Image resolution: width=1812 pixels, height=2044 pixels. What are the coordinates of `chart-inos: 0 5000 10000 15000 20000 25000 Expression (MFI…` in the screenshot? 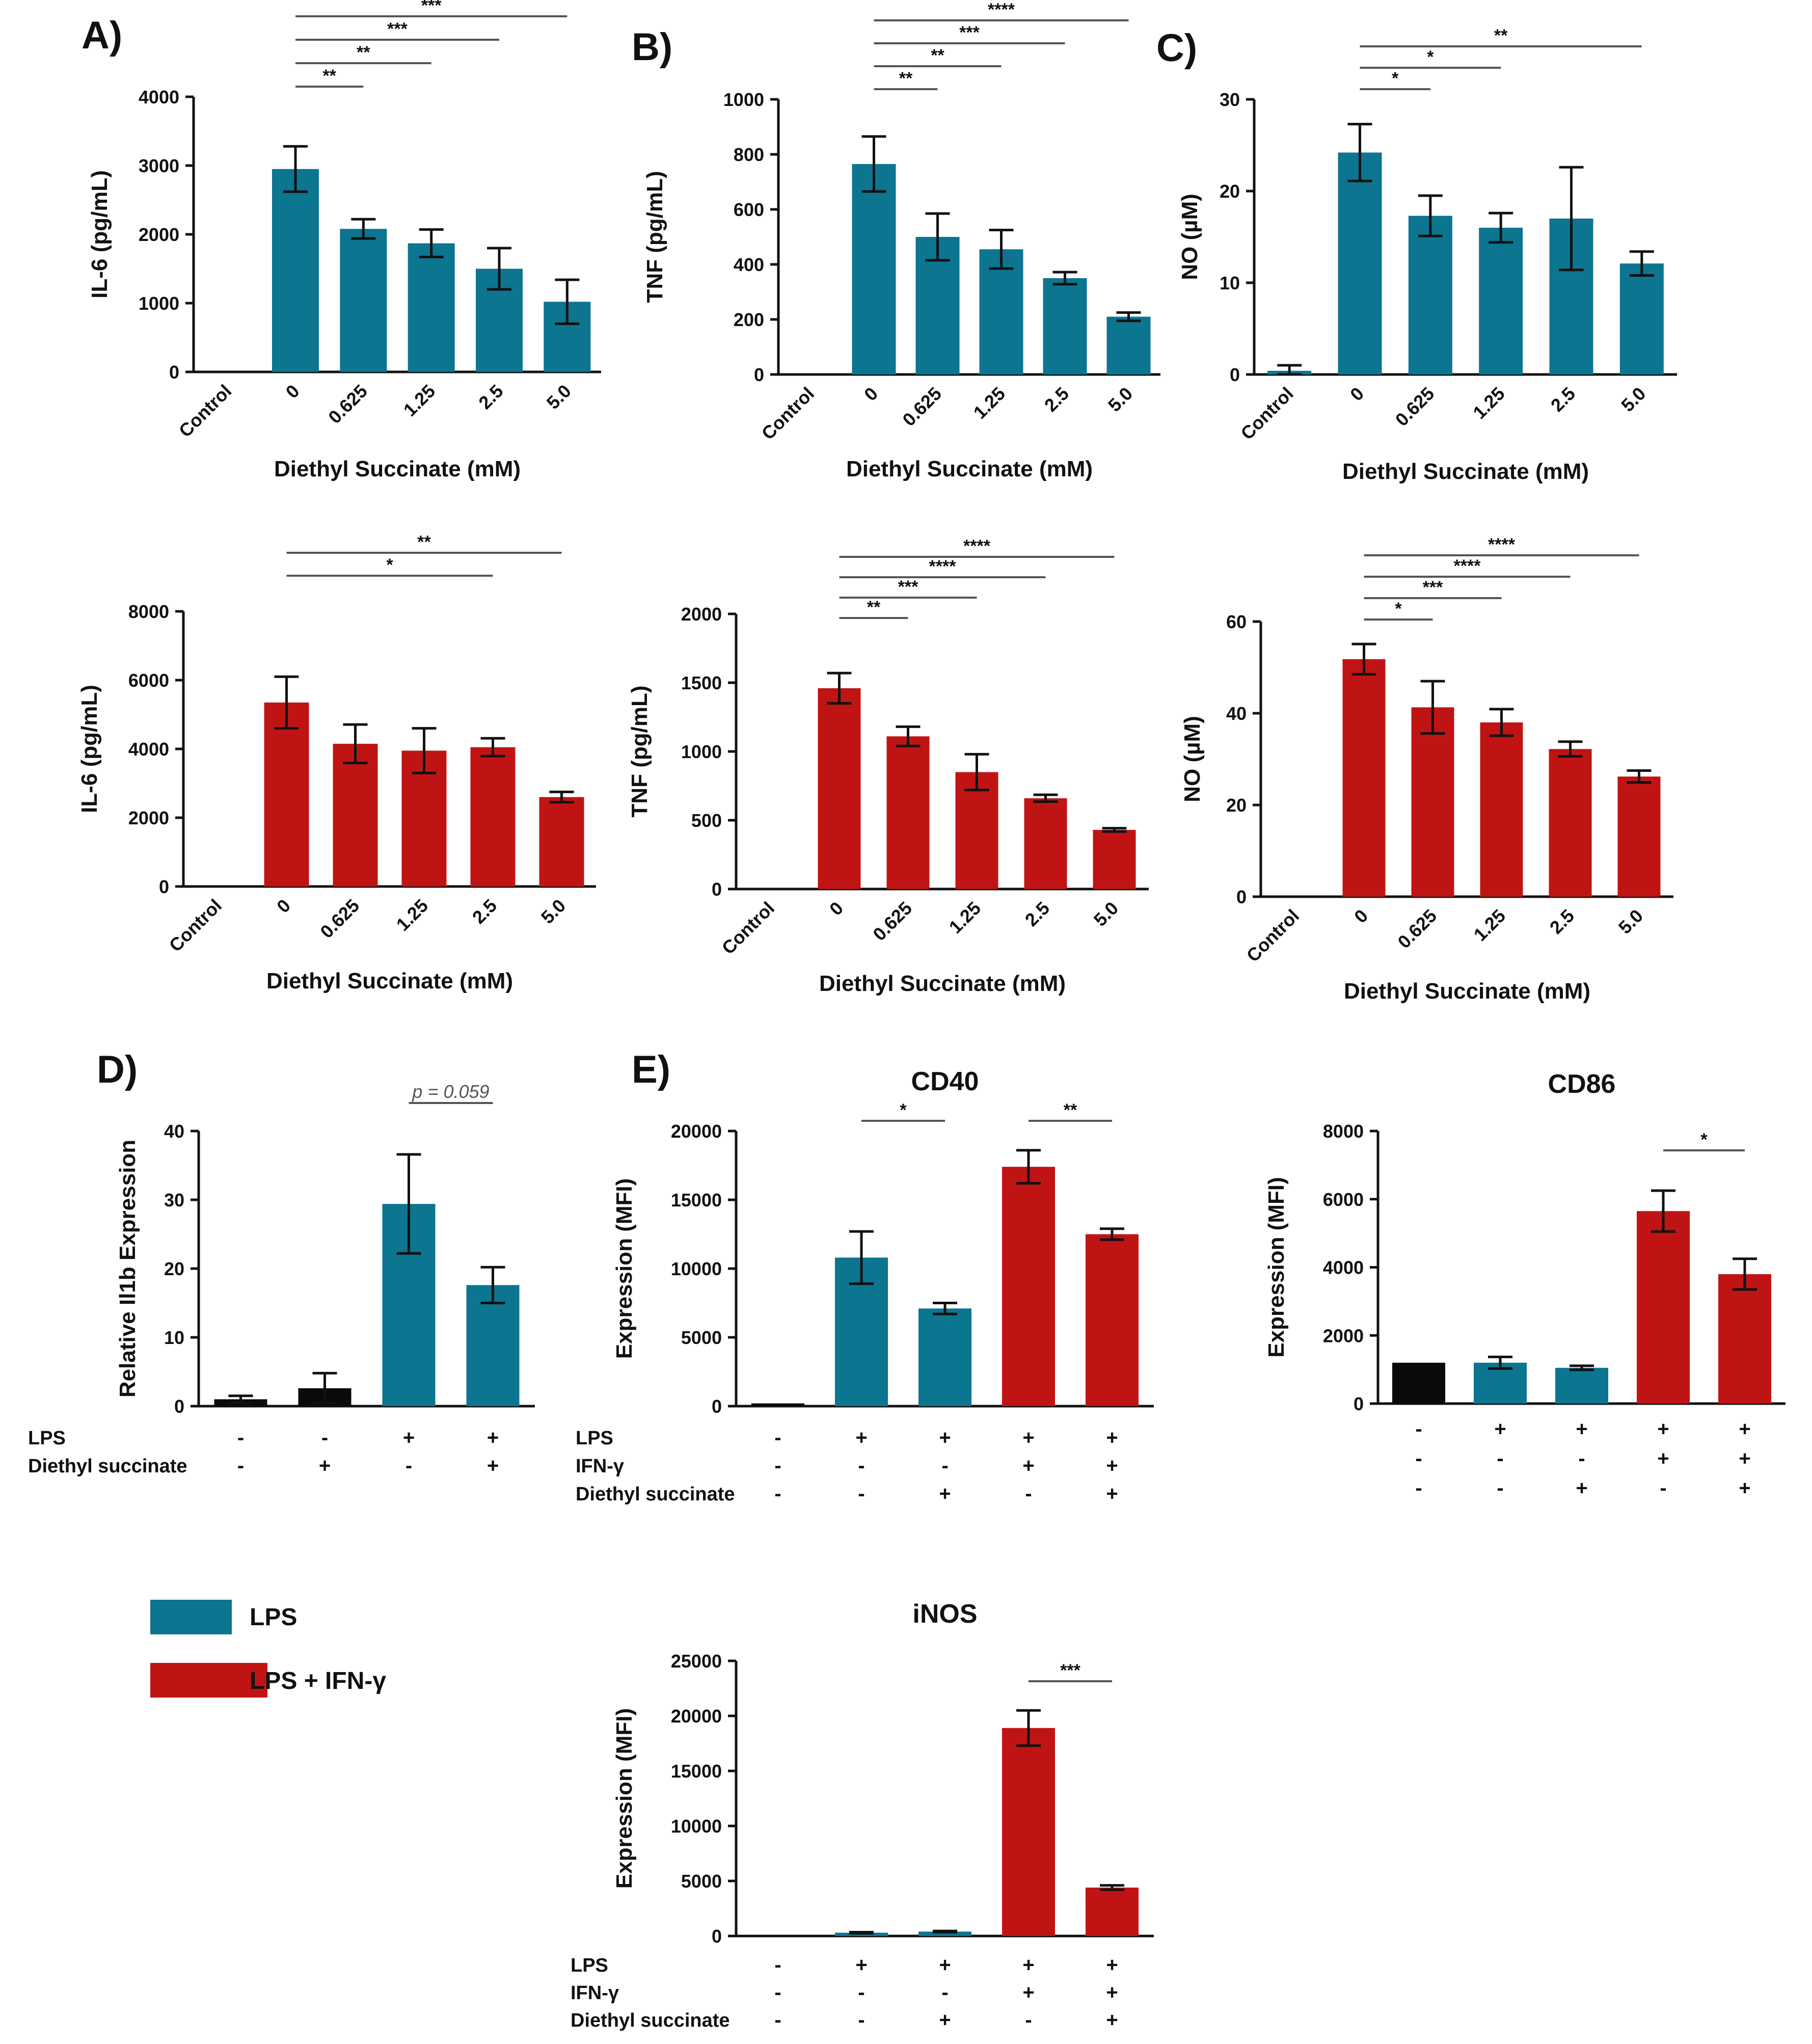 It's located at (863, 1815).